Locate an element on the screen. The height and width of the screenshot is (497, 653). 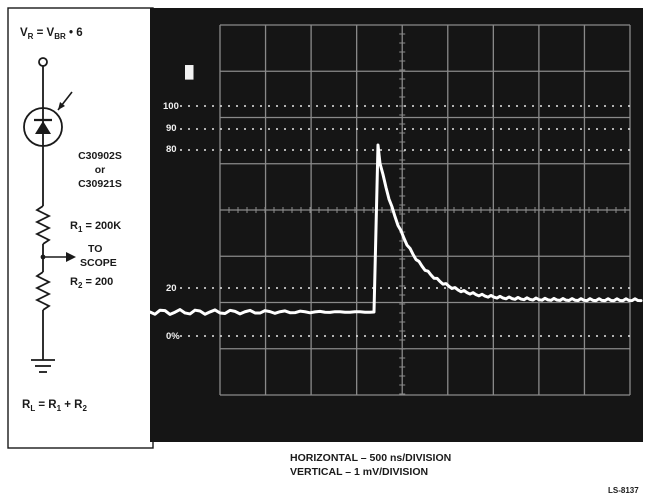
ground-icon is located at coordinates (43, 366).